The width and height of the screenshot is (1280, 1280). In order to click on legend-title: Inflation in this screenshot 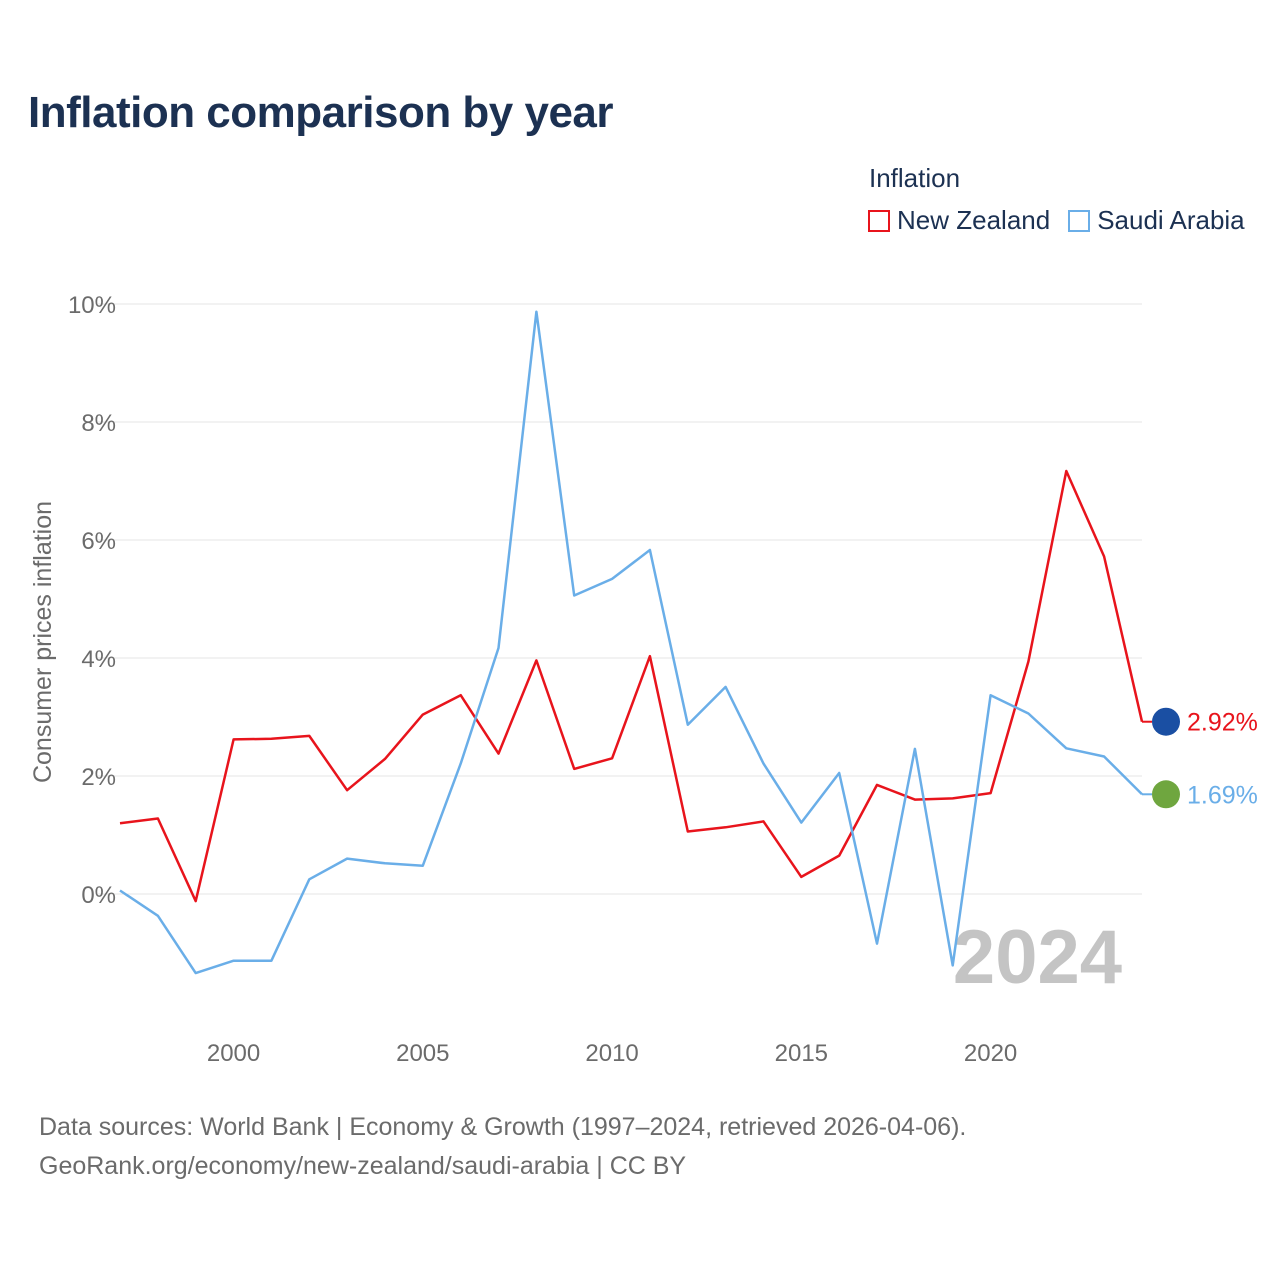, I will do `click(915, 178)`.